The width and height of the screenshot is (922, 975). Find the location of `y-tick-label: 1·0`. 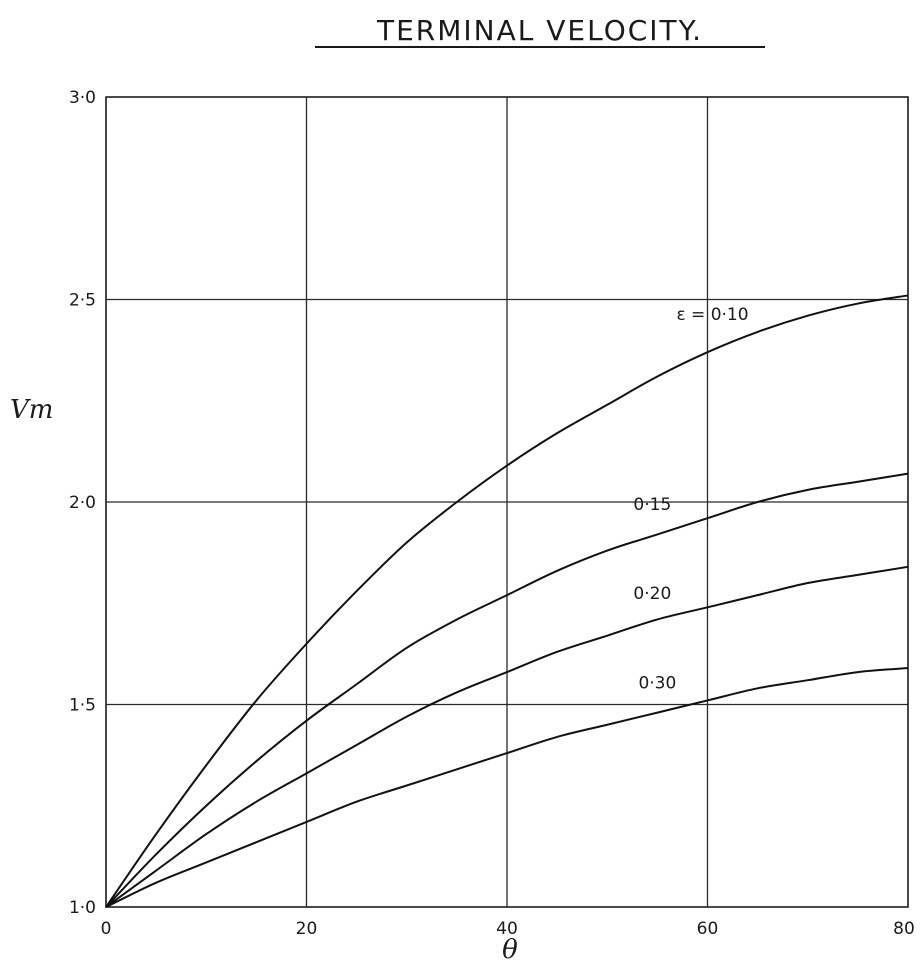

y-tick-label: 1·0 is located at coordinates (82, 908).